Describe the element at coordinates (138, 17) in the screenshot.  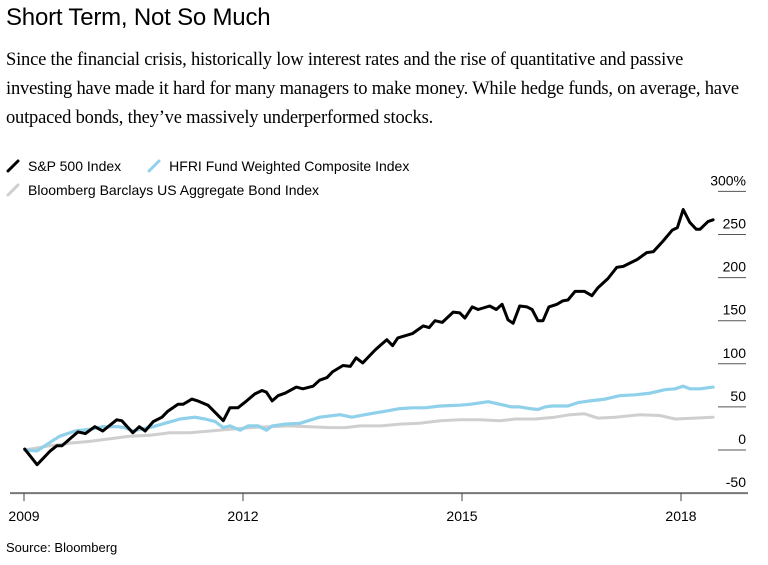
I see `chart-title: Short Term, Not So Much` at that location.